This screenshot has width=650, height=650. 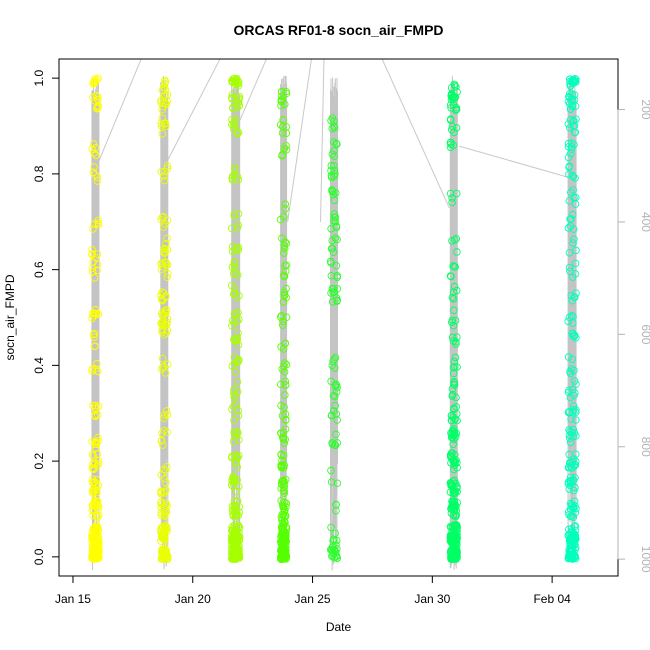 I want to click on y-axis-label: socn_air_FMPD, so click(x=10, y=317).